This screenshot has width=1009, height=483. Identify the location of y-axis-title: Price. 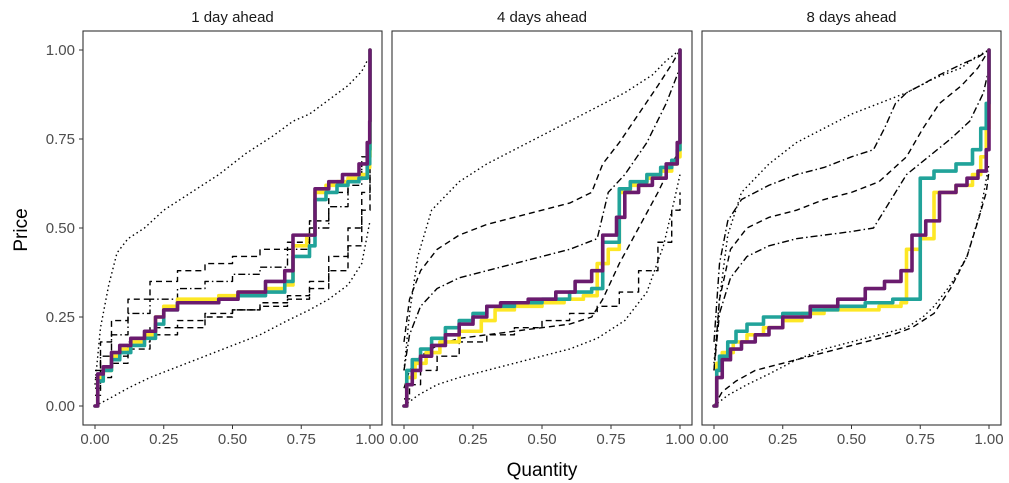
(21, 229).